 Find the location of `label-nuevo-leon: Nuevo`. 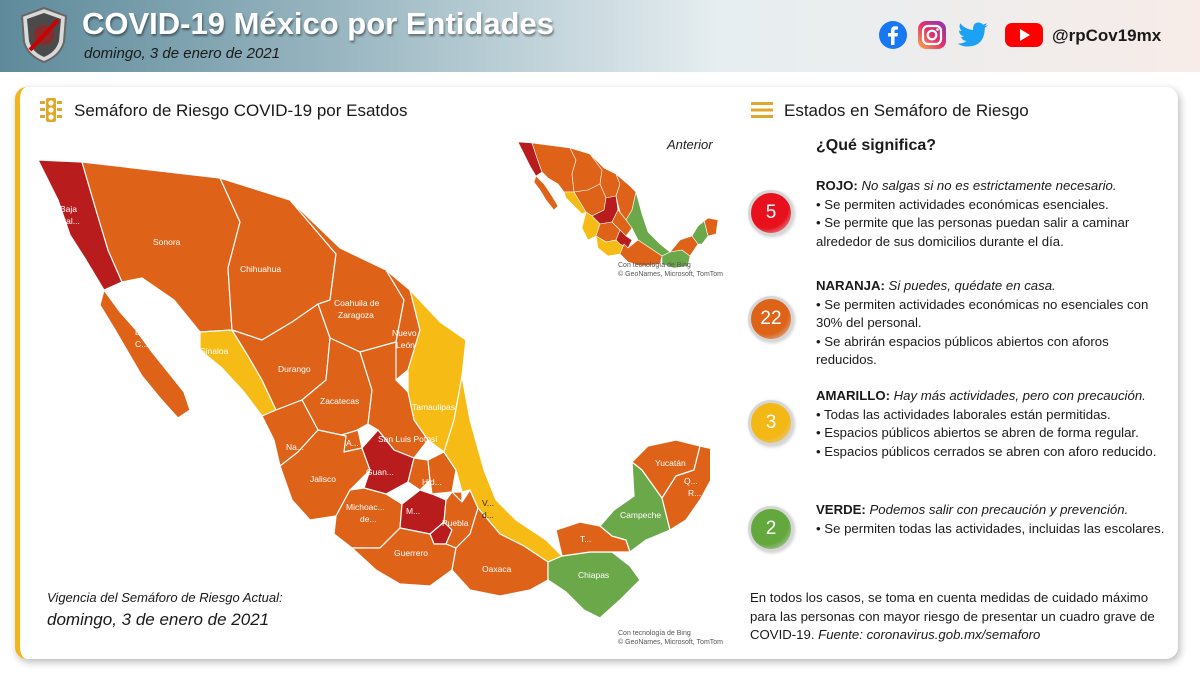

label-nuevo-leon: Nuevo is located at coordinates (404, 333).